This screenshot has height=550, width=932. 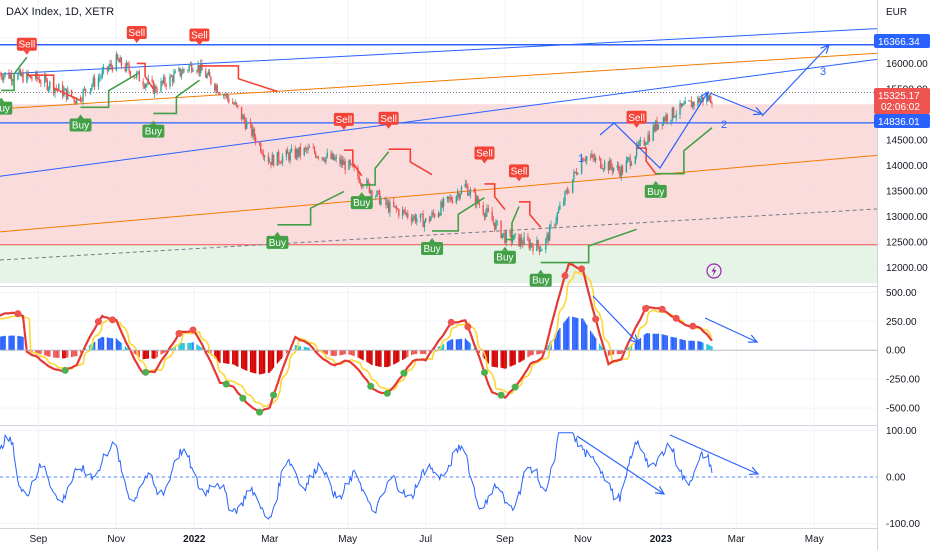 What do you see at coordinates (484, 155) in the screenshot?
I see `sell-signal: Sell` at bounding box center [484, 155].